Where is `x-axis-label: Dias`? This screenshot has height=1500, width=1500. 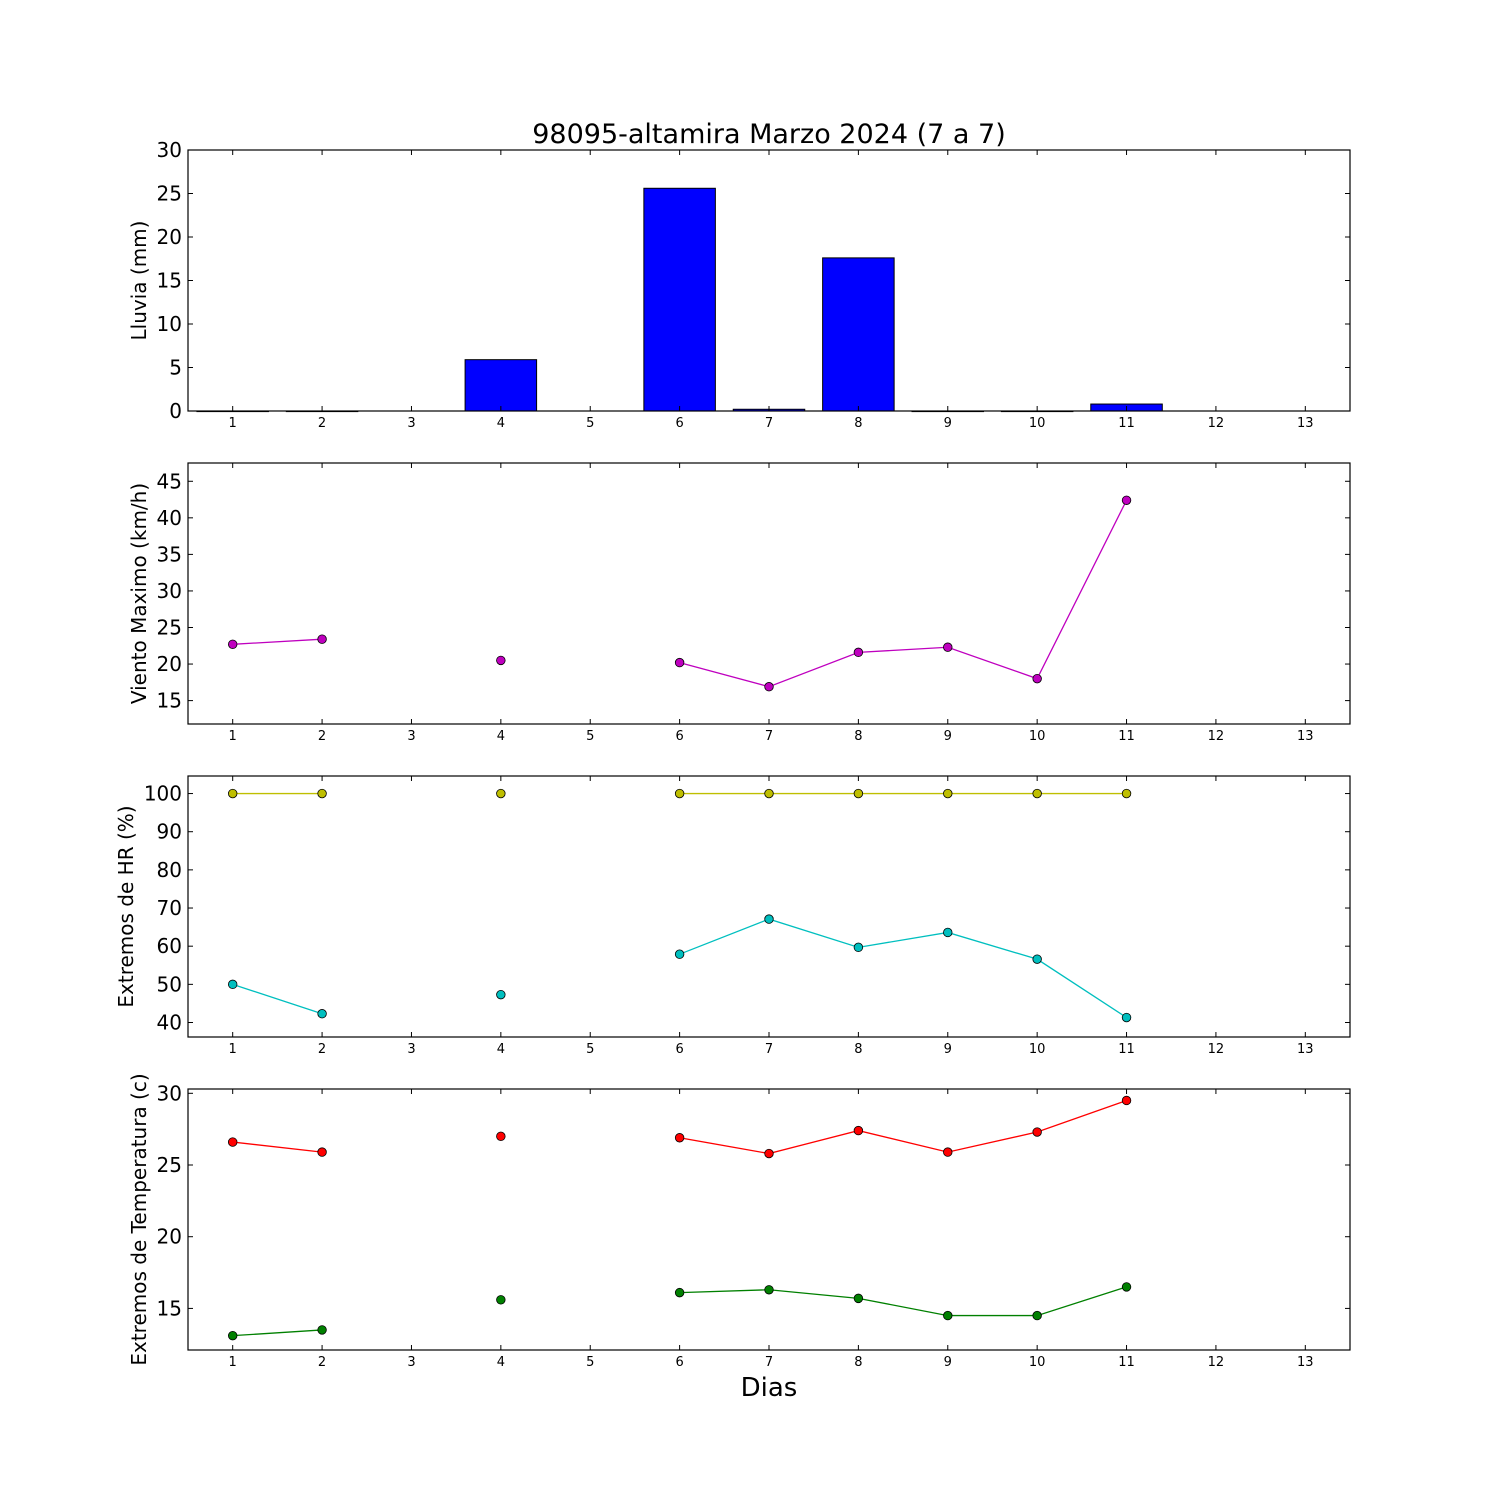 x-axis-label: Dias is located at coordinates (769, 1388).